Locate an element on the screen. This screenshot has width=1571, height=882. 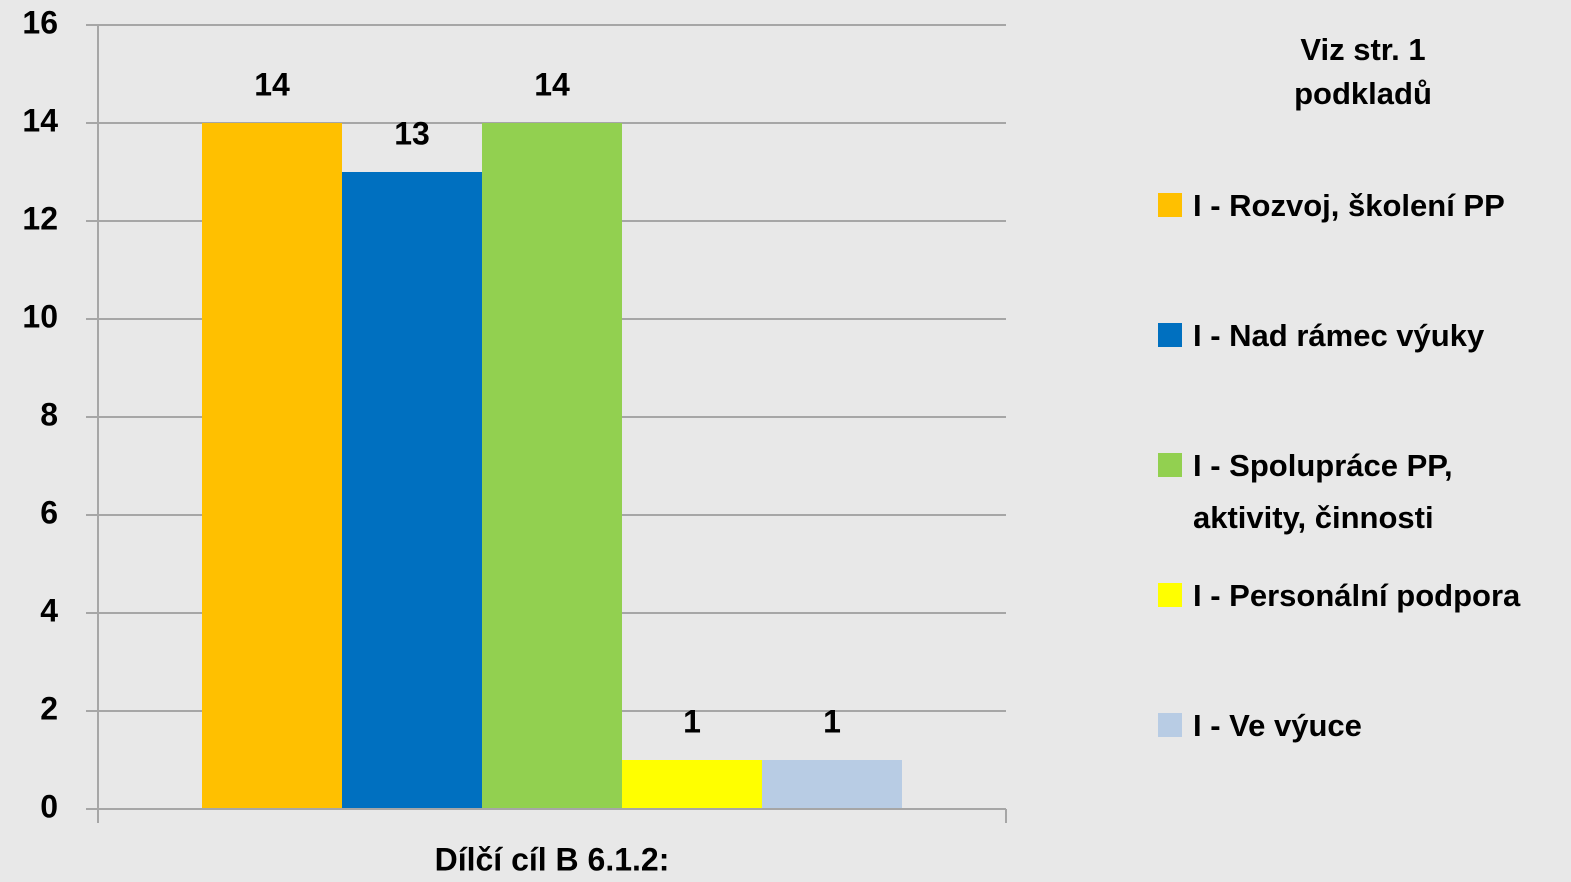
x-tick-label: Dílčí cíl B 6.1.2: is located at coordinates (552, 859).